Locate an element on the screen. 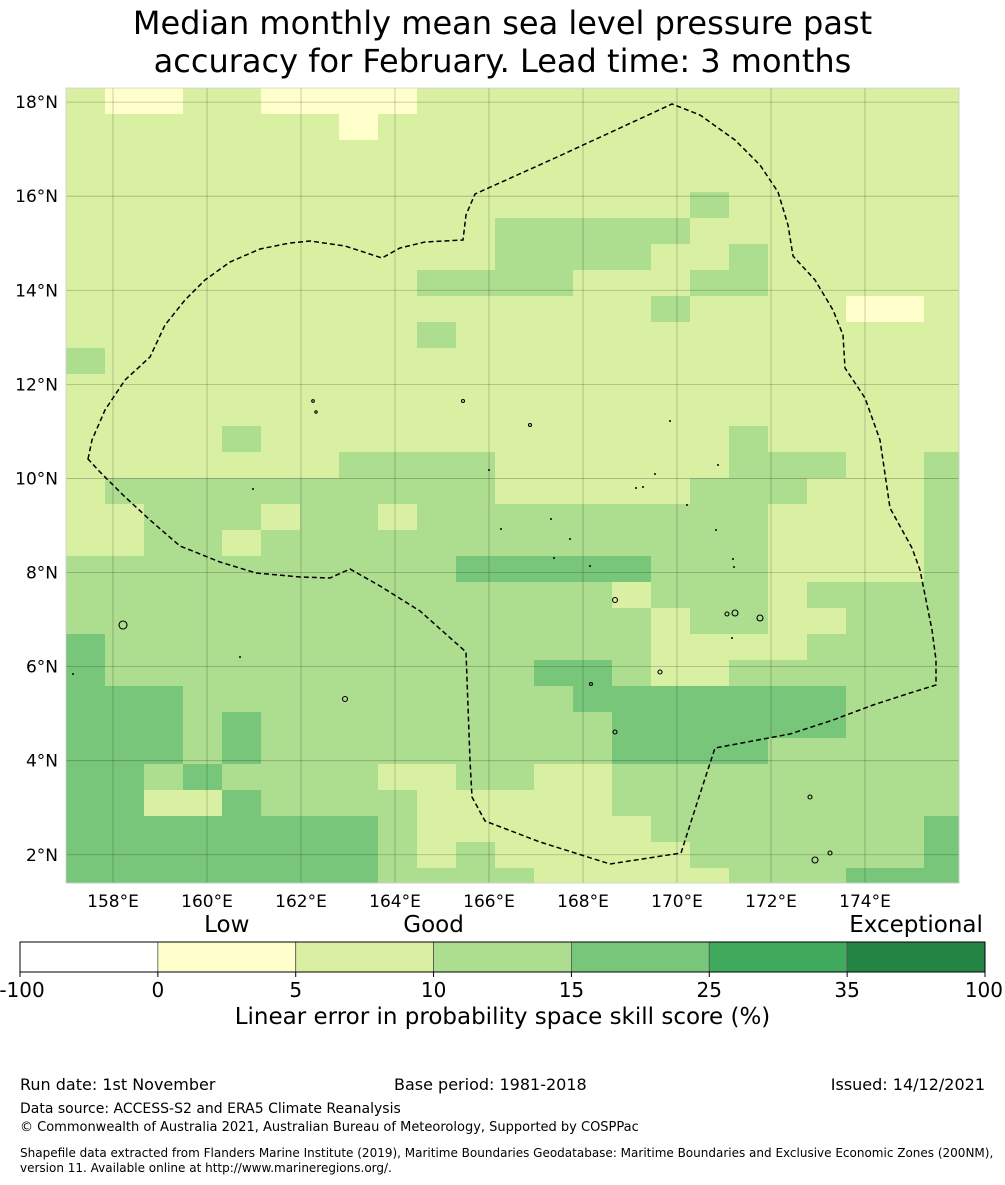 The width and height of the screenshot is (1005, 1185). lon-tick-label: 166°E is located at coordinates (489, 902).